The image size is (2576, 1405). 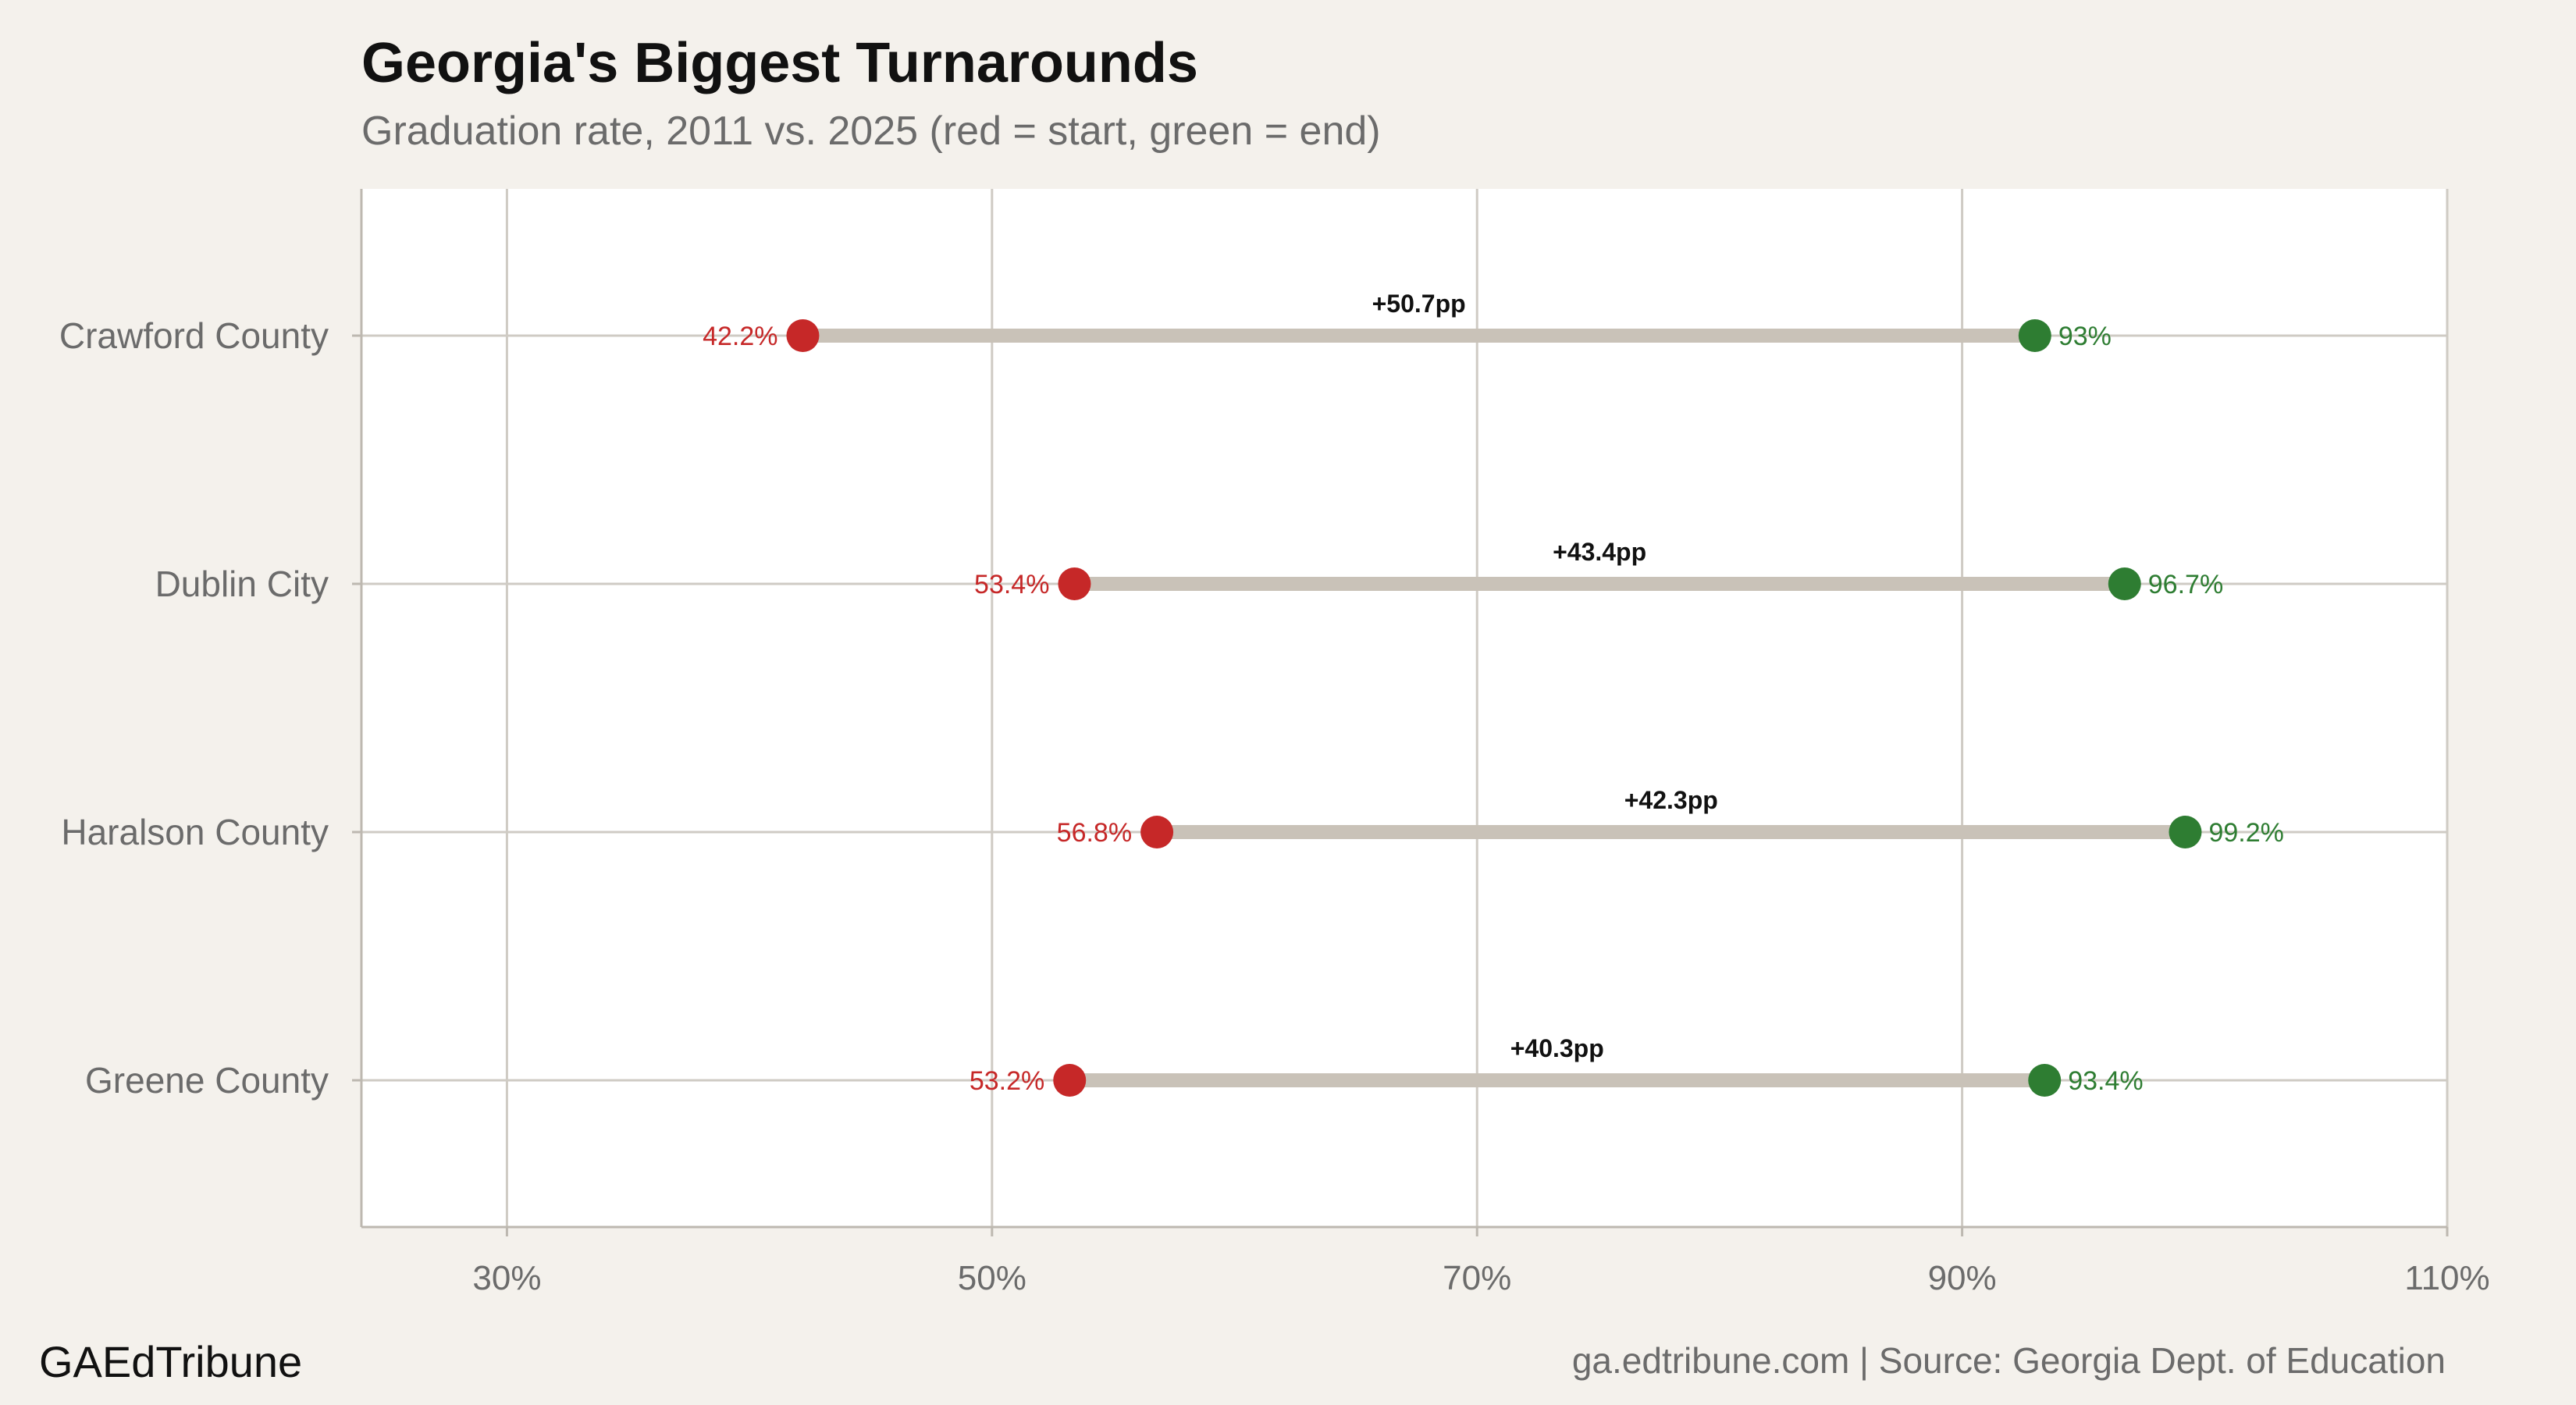 I want to click on change-label: +43.4pp, so click(x=1599, y=552).